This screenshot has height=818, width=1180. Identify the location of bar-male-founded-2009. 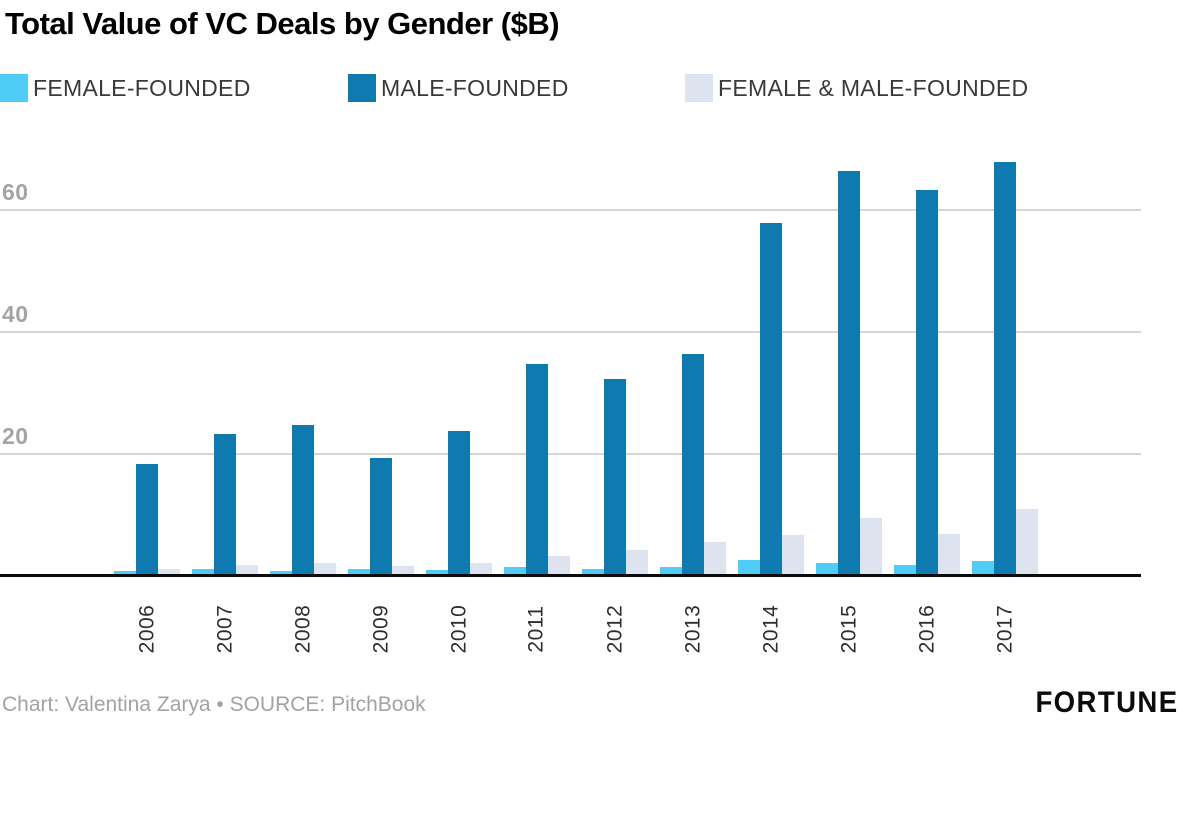
(381, 516).